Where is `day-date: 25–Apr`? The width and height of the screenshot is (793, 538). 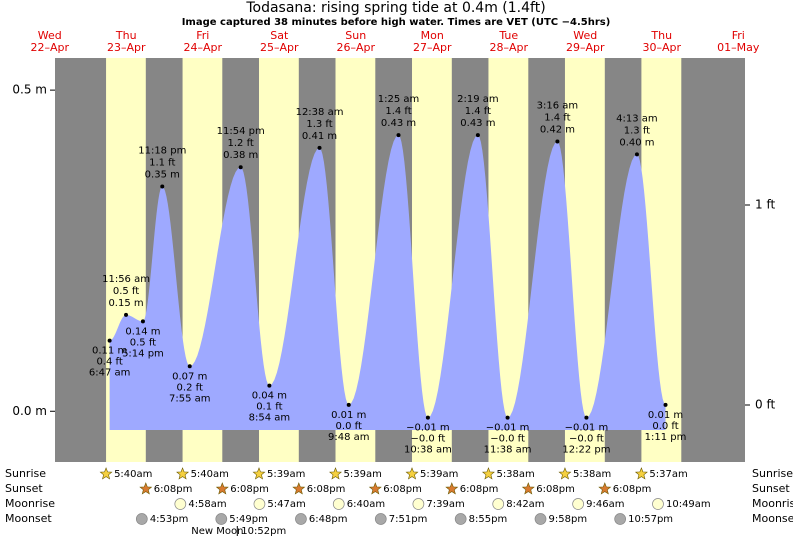
day-date: 25–Apr is located at coordinates (279, 47).